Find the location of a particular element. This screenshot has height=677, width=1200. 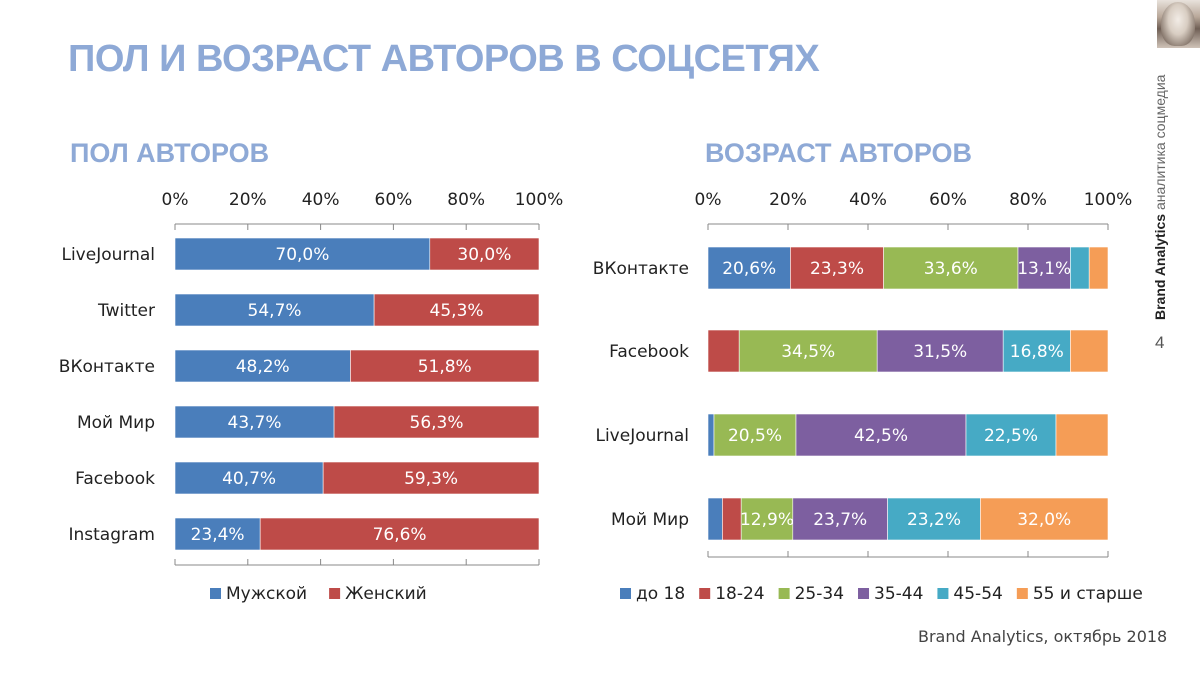

data-label: 22,5% is located at coordinates (1011, 436).